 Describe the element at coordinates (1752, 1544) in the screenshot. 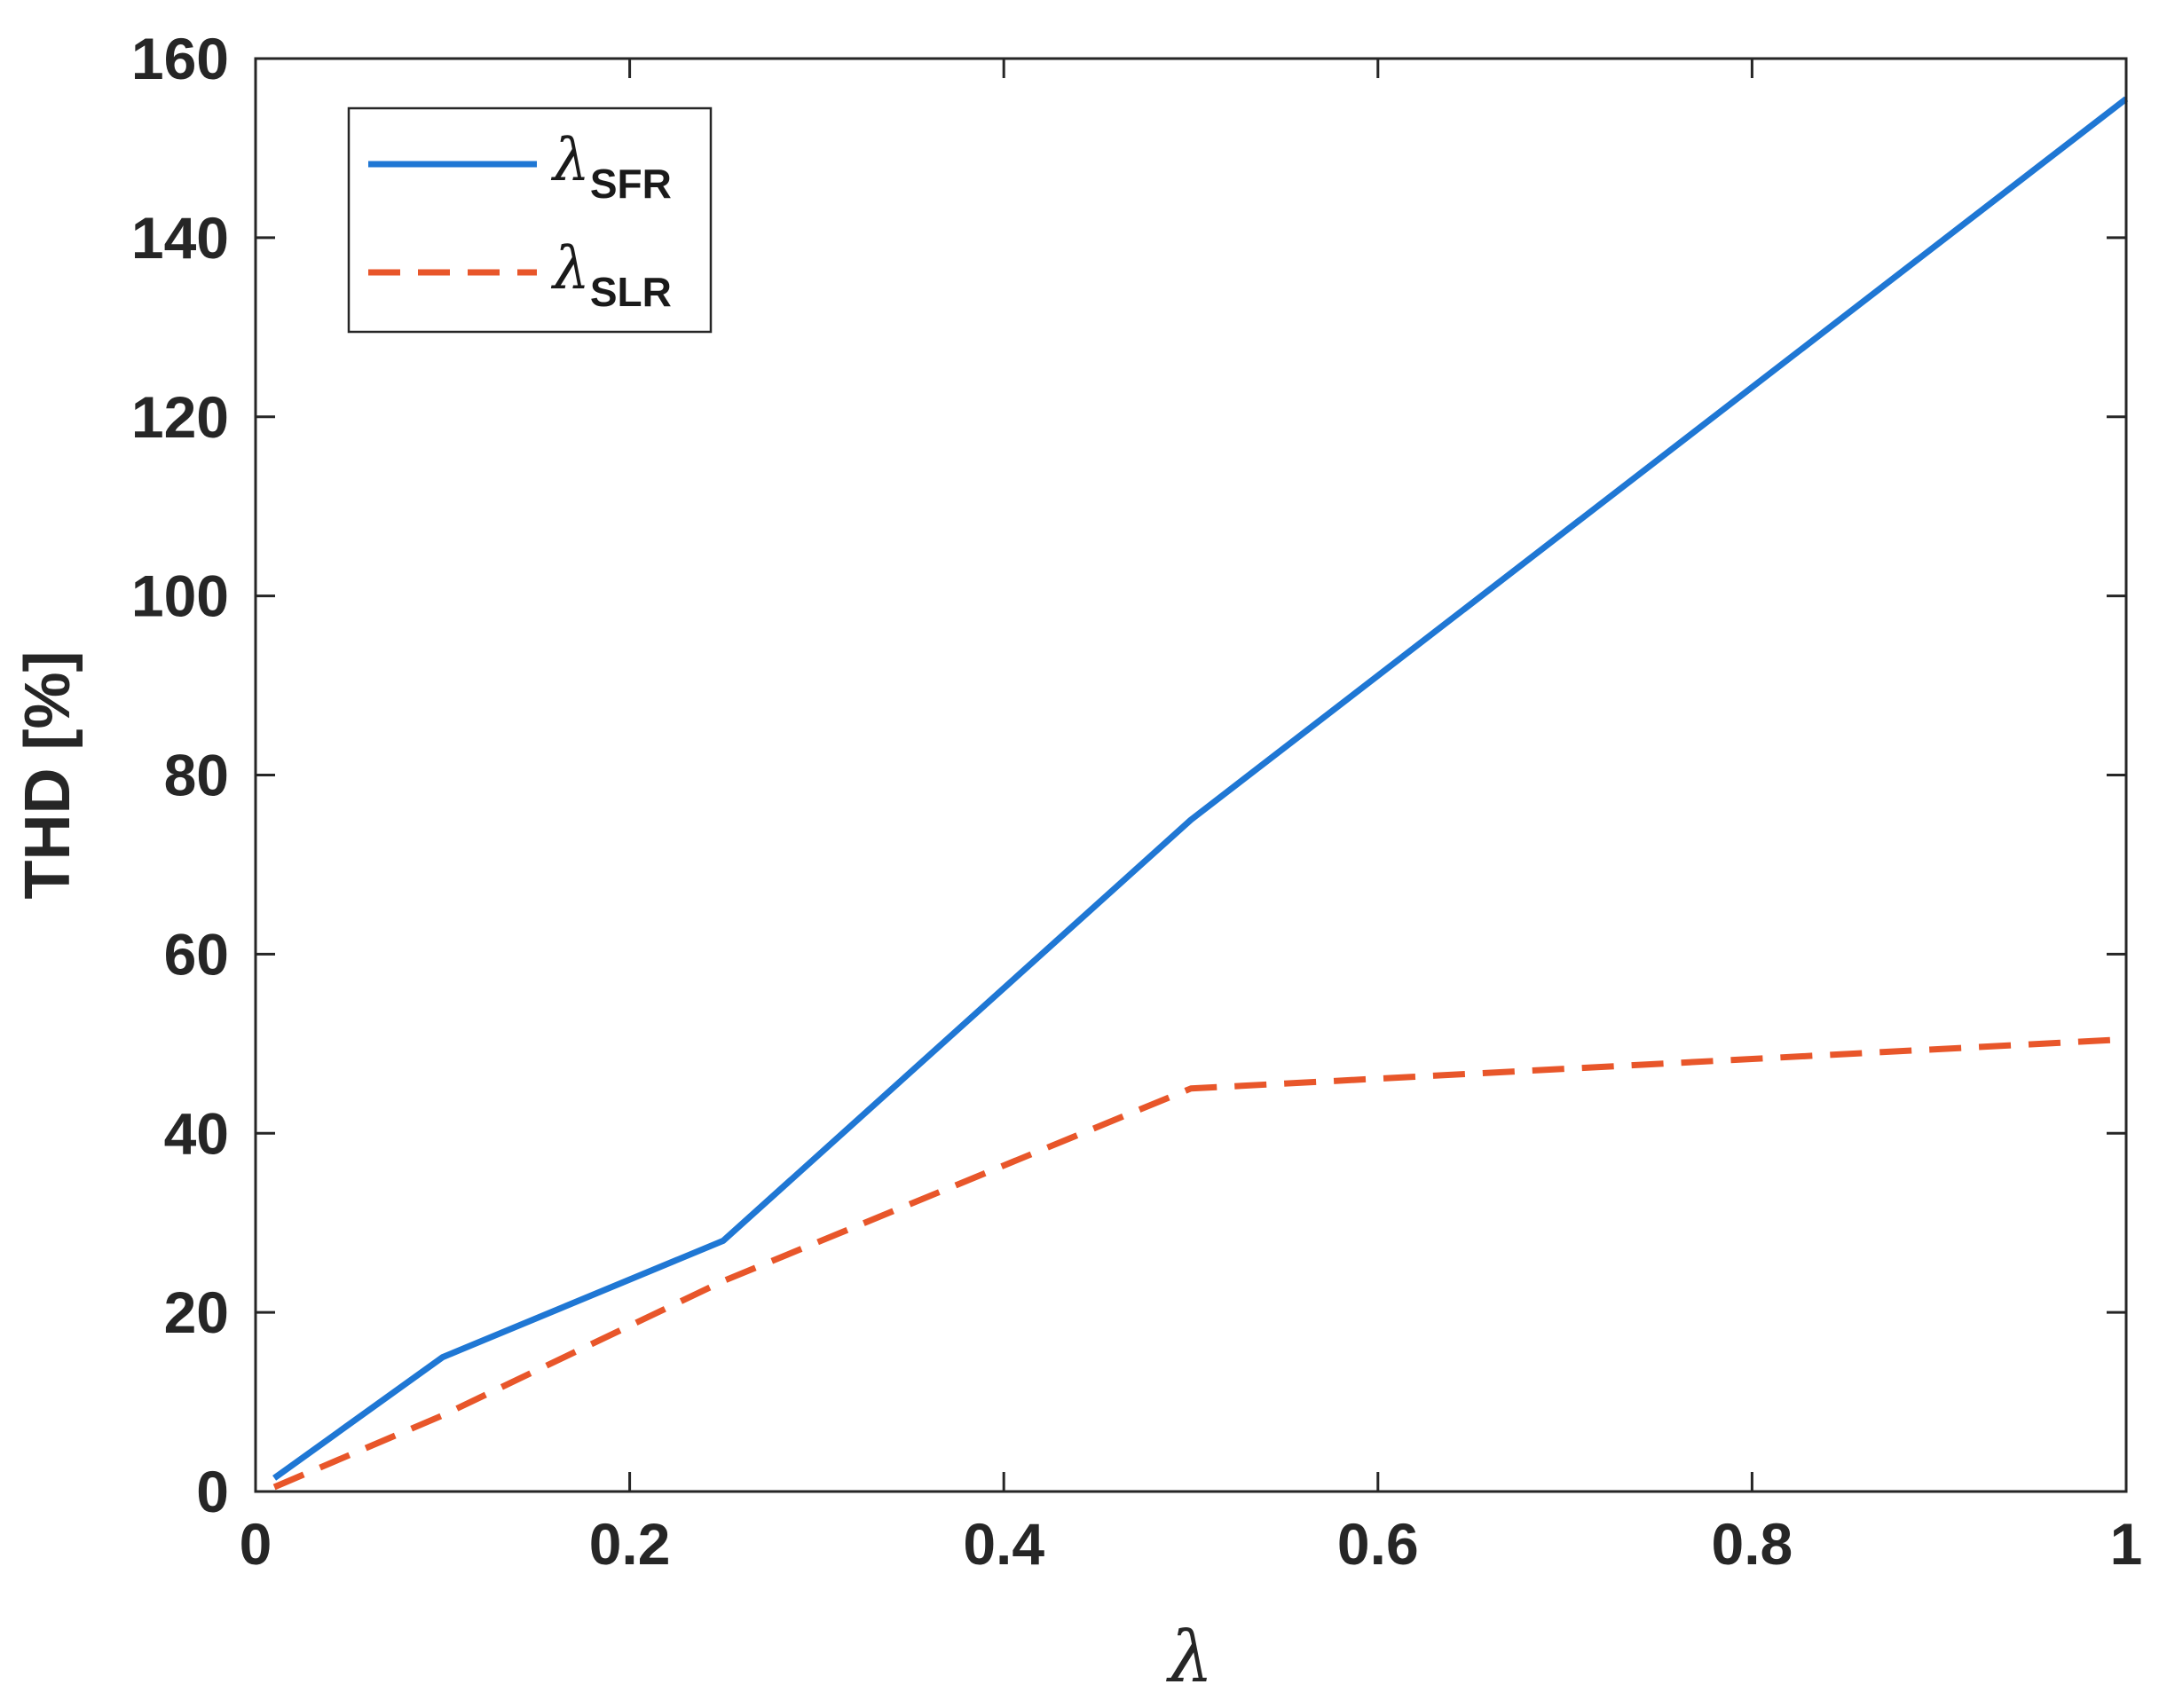

I see `x-tick-label: 0.8` at that location.